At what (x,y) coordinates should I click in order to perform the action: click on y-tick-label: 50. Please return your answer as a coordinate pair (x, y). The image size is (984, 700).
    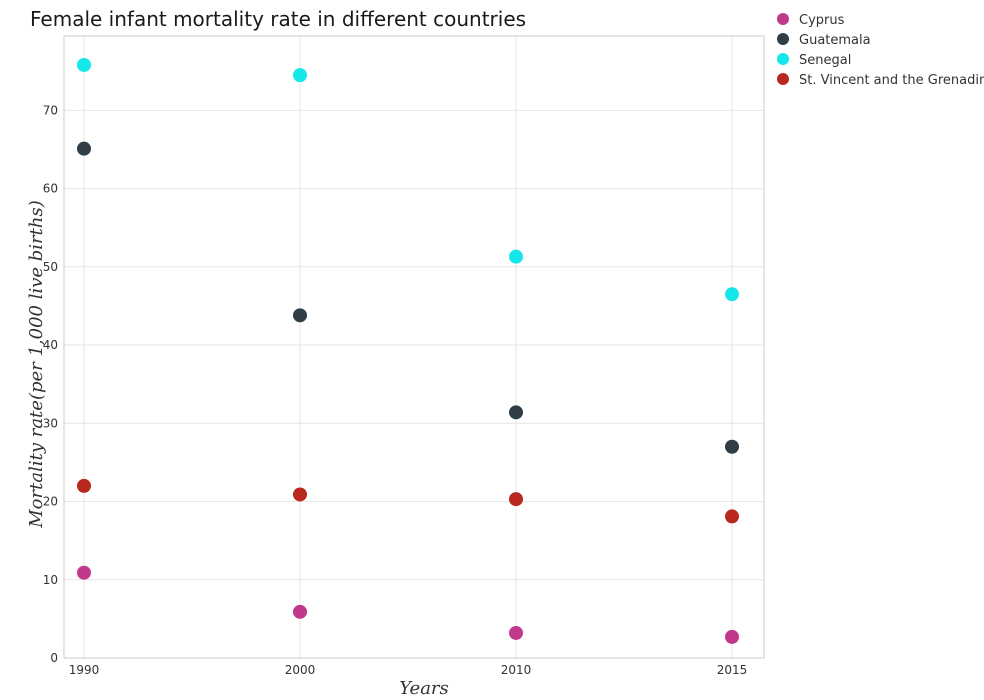
    Looking at the image, I should click on (50, 267).